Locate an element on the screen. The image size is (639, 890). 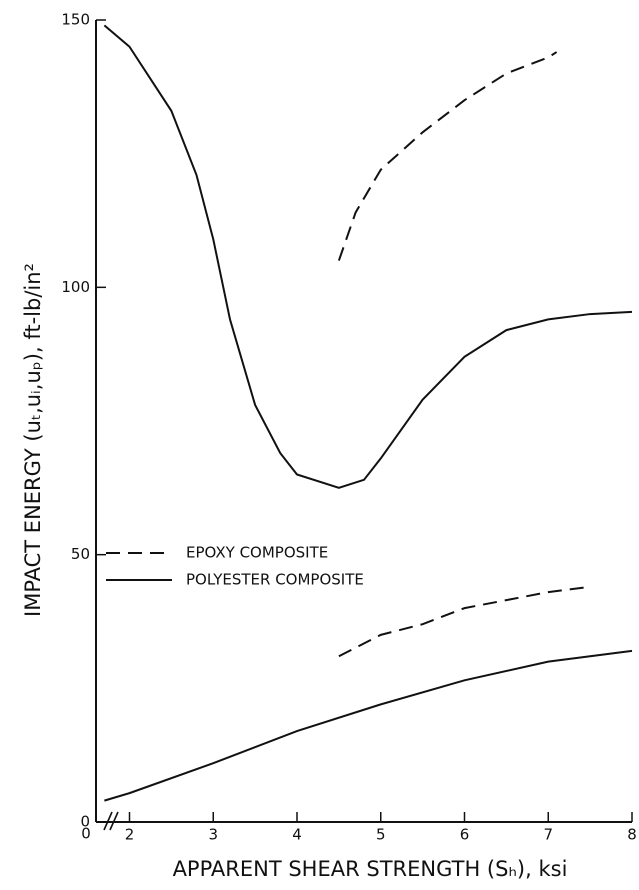
legend-label: EPOXY COMPOSITE is located at coordinates (257, 553).